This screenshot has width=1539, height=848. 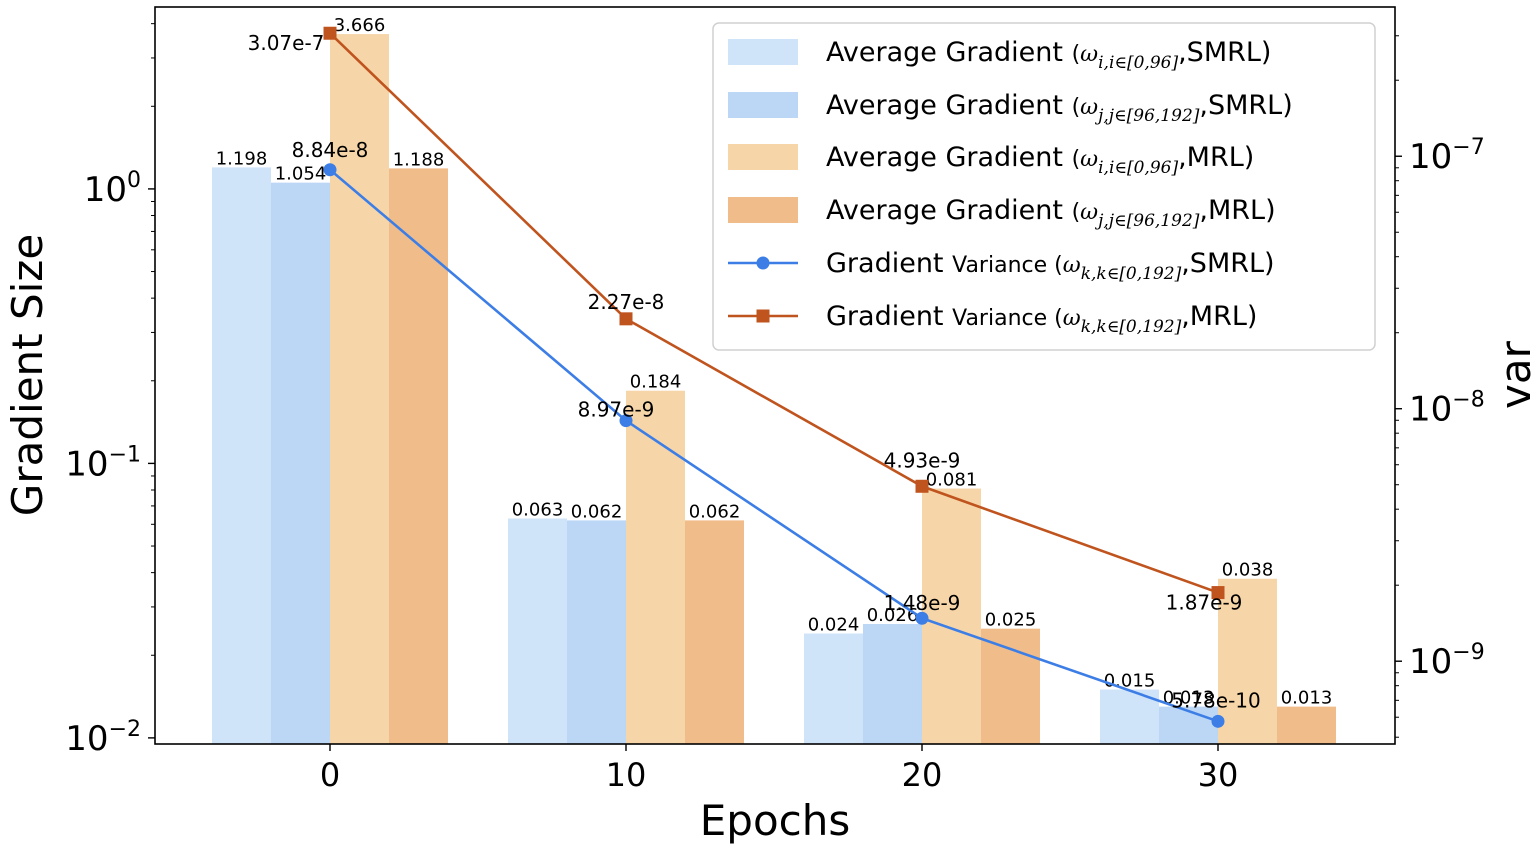 What do you see at coordinates (103, 463) in the screenshot?
I see `y-tick-label: 10⁻¹` at bounding box center [103, 463].